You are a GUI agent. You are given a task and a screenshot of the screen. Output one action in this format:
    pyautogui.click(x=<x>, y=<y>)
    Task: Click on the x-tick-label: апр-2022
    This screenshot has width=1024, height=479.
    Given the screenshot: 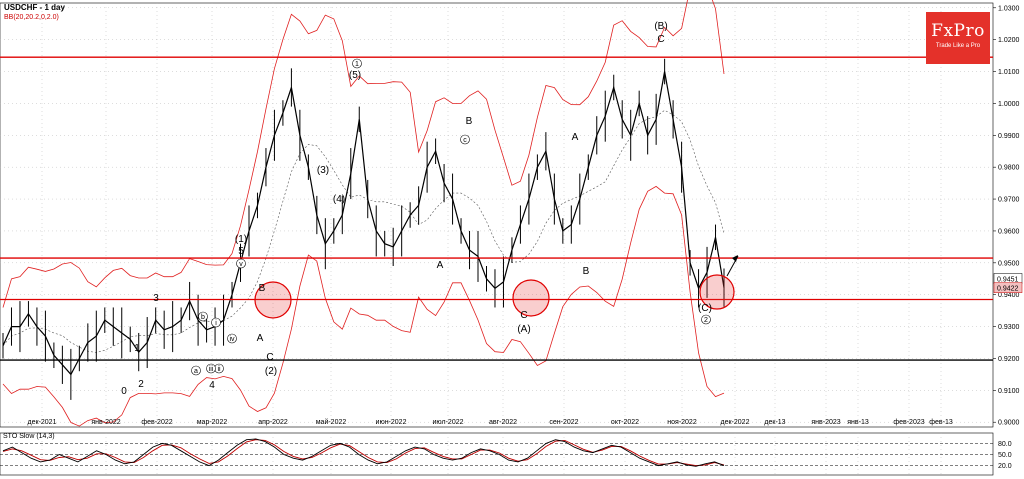 What is the action you would take?
    pyautogui.click(x=273, y=422)
    